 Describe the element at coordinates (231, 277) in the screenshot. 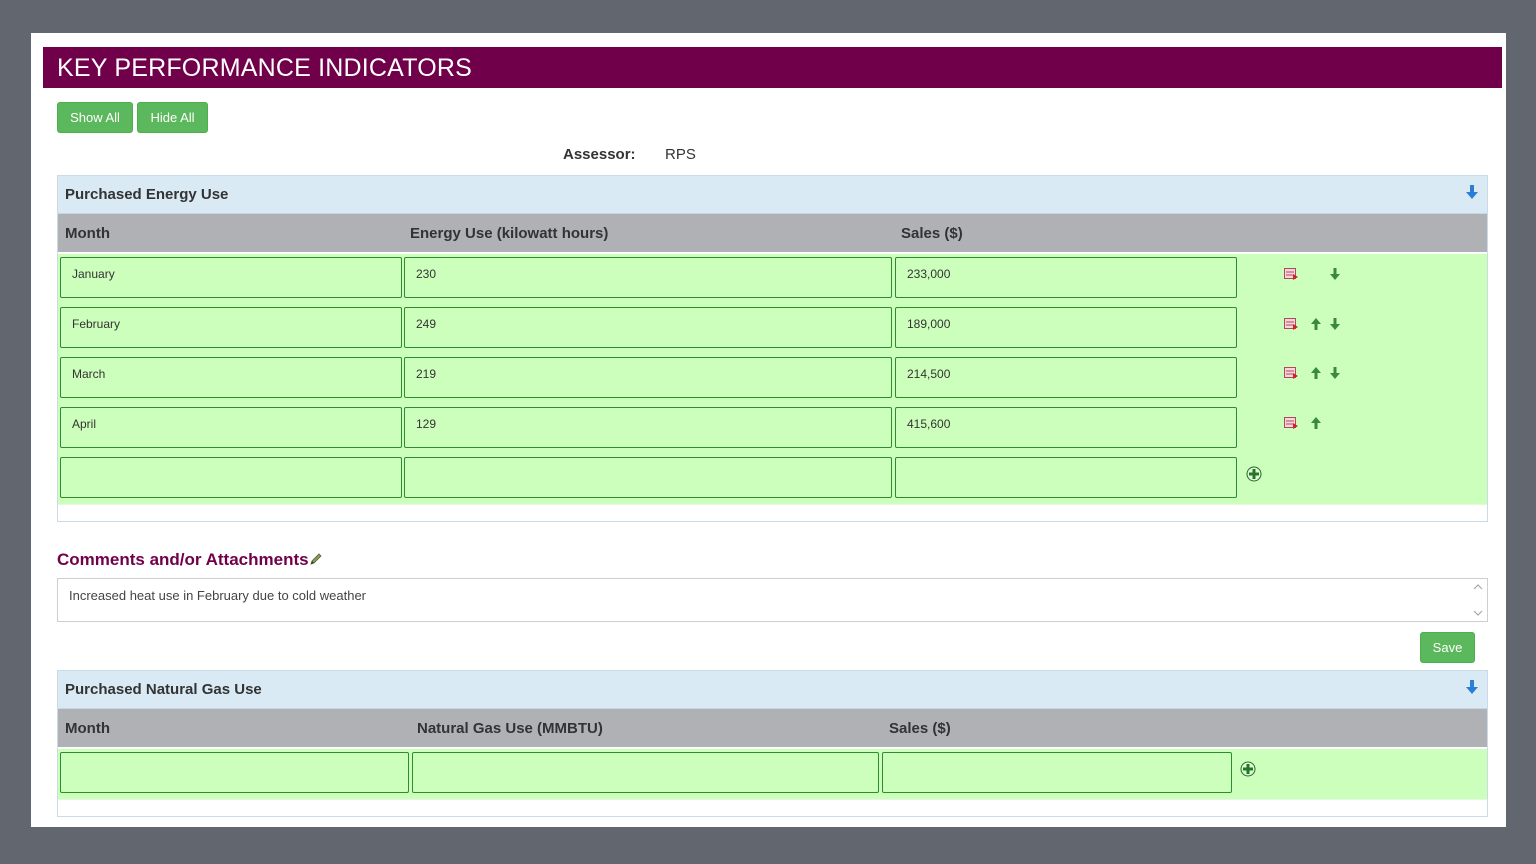

I see `month-input: January` at that location.